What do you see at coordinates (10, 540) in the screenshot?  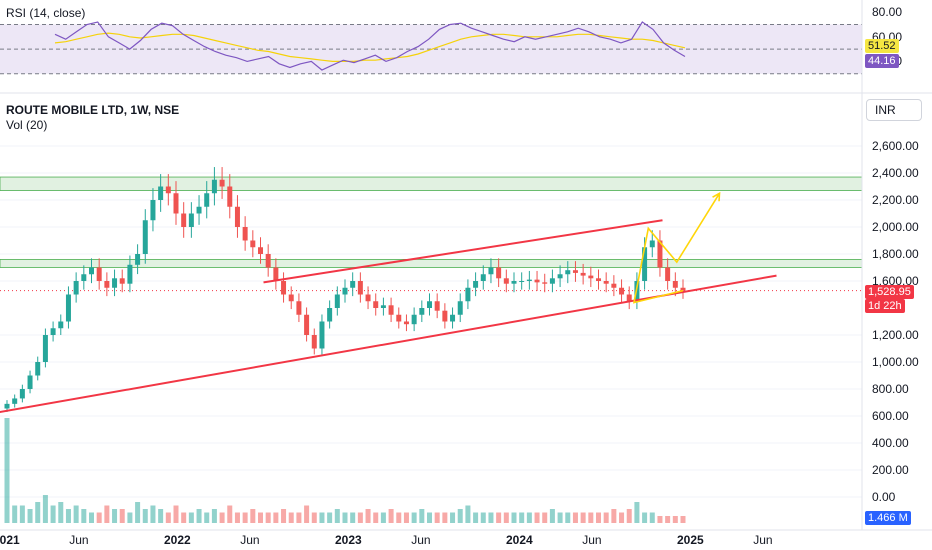 I see `time-axis-tick: 2021` at bounding box center [10, 540].